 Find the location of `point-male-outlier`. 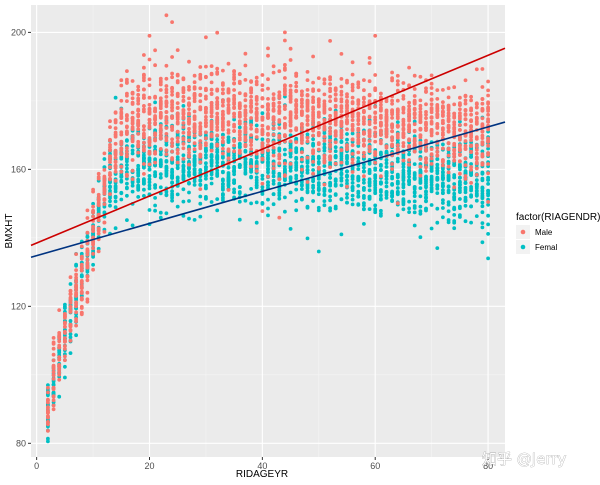

point-male-outlier is located at coordinates (172, 22).